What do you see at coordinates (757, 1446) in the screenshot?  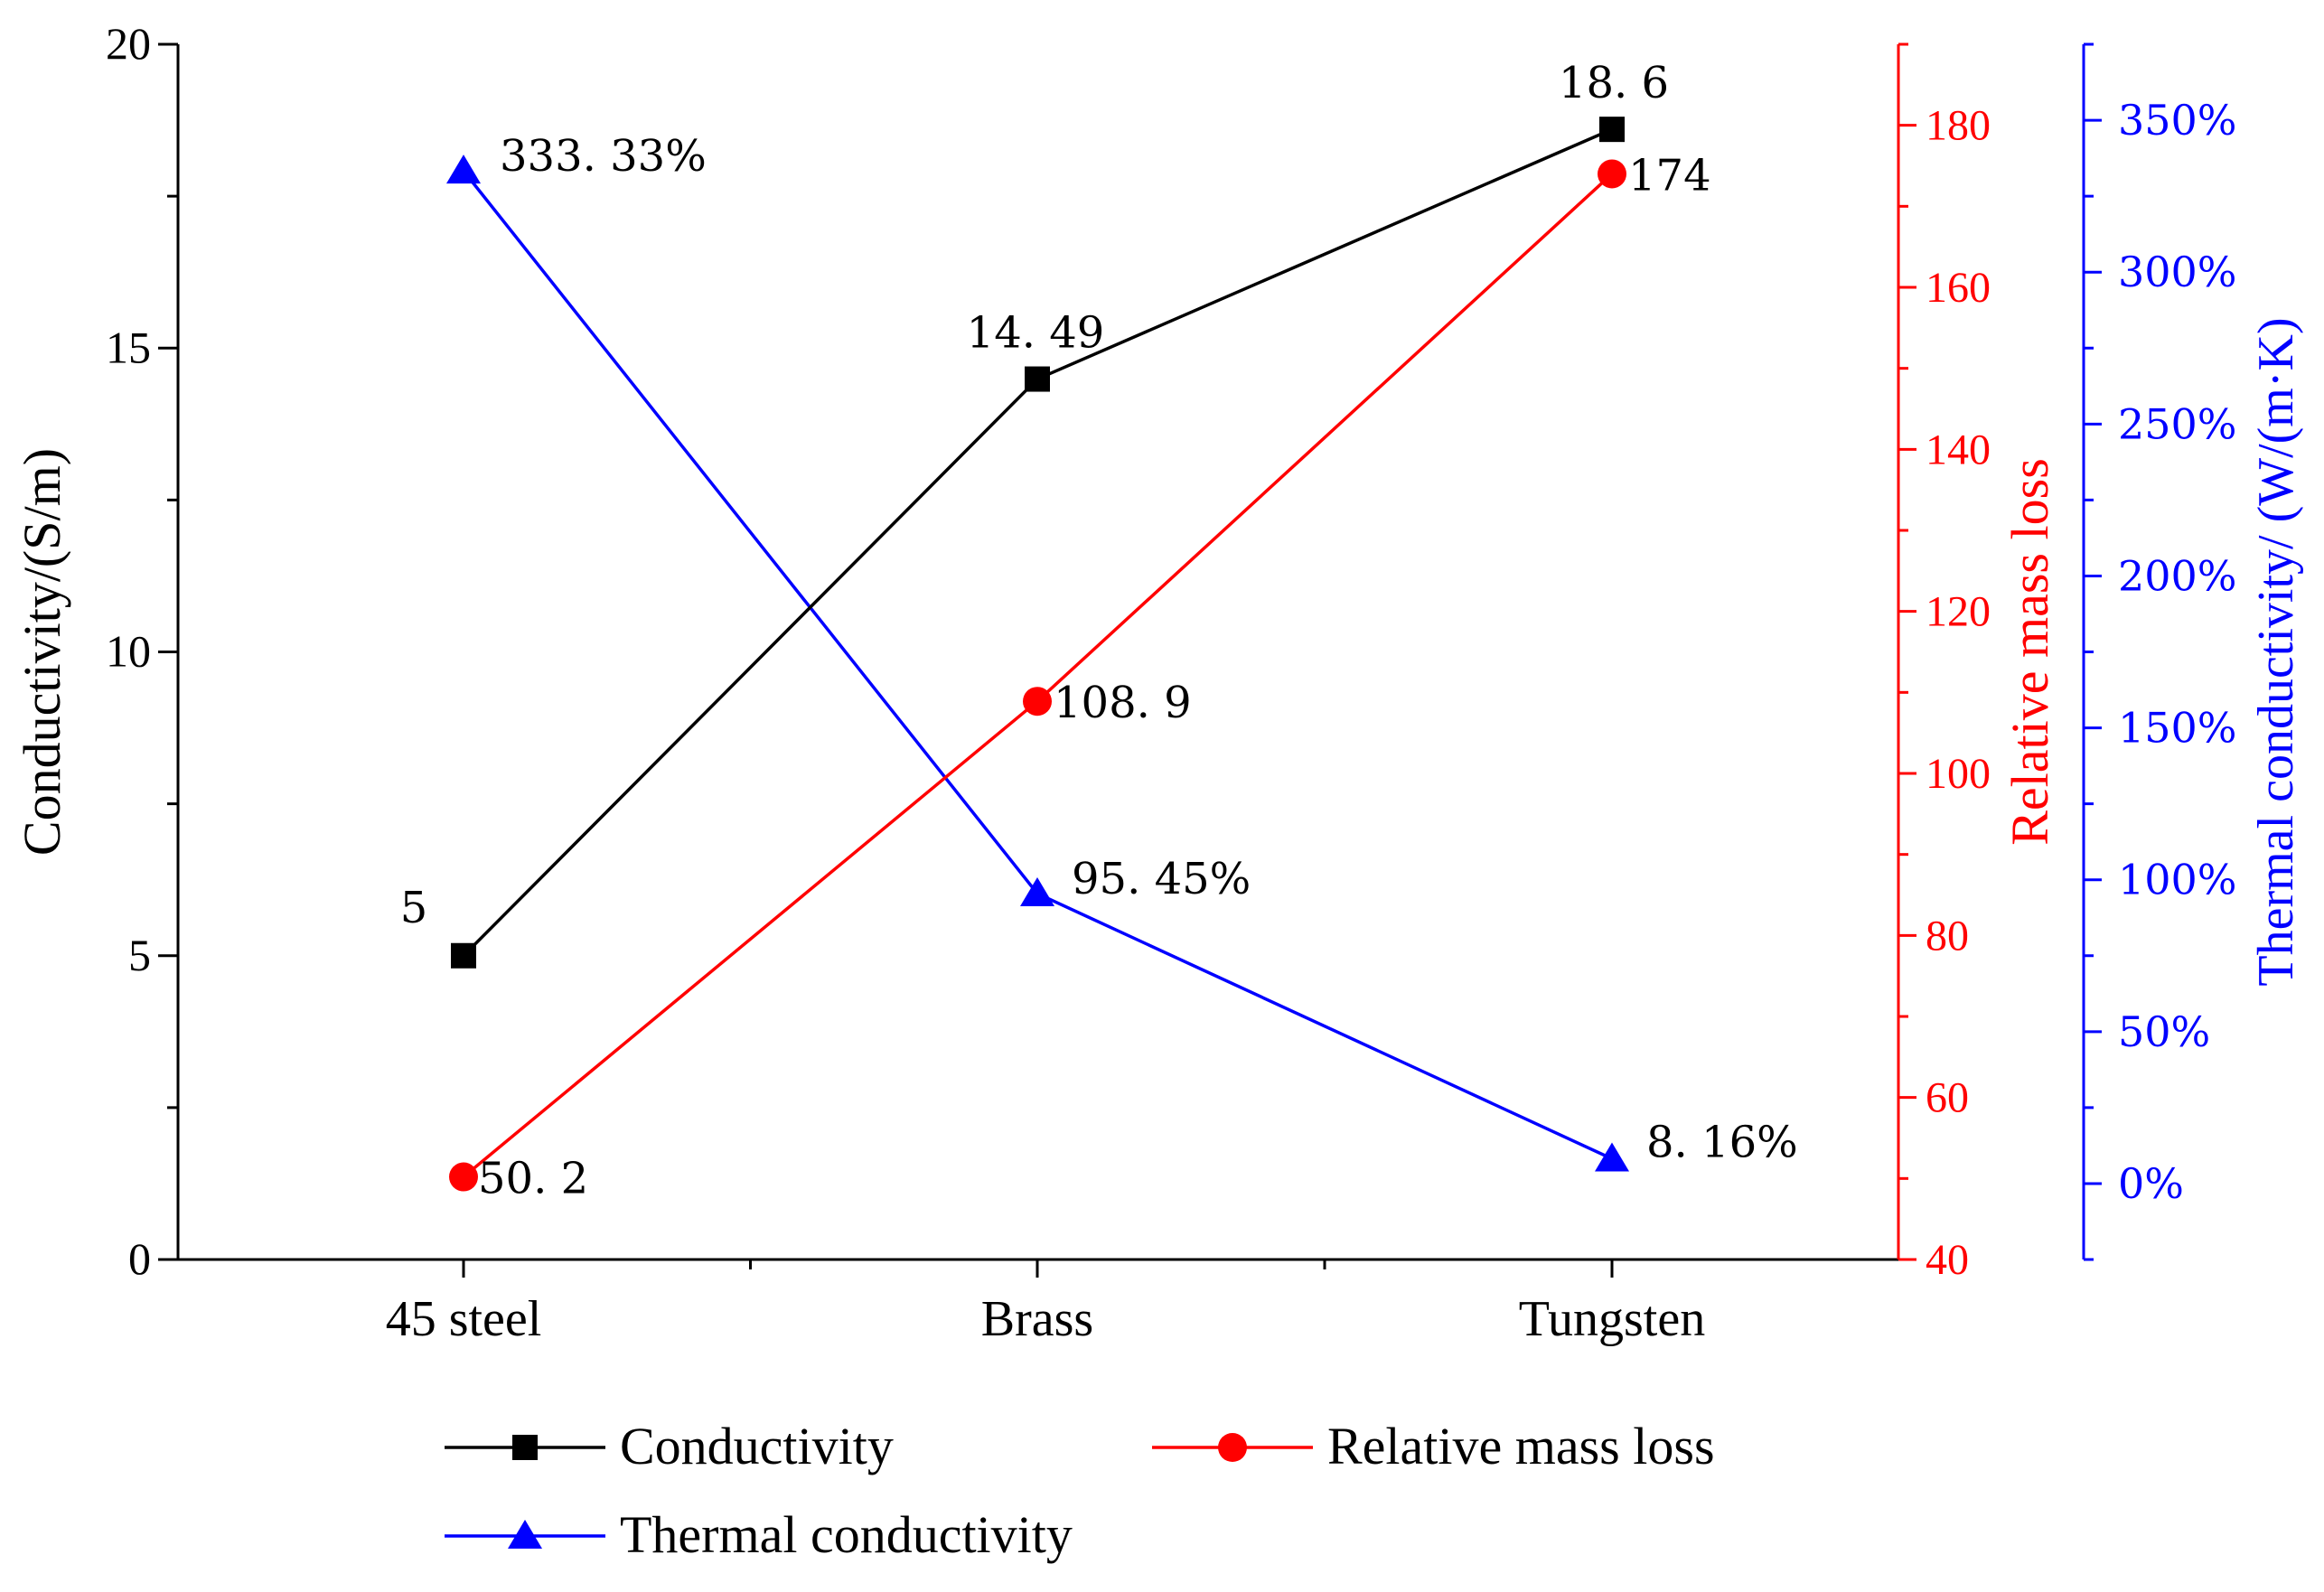 I see `legend-label: Conductivity` at bounding box center [757, 1446].